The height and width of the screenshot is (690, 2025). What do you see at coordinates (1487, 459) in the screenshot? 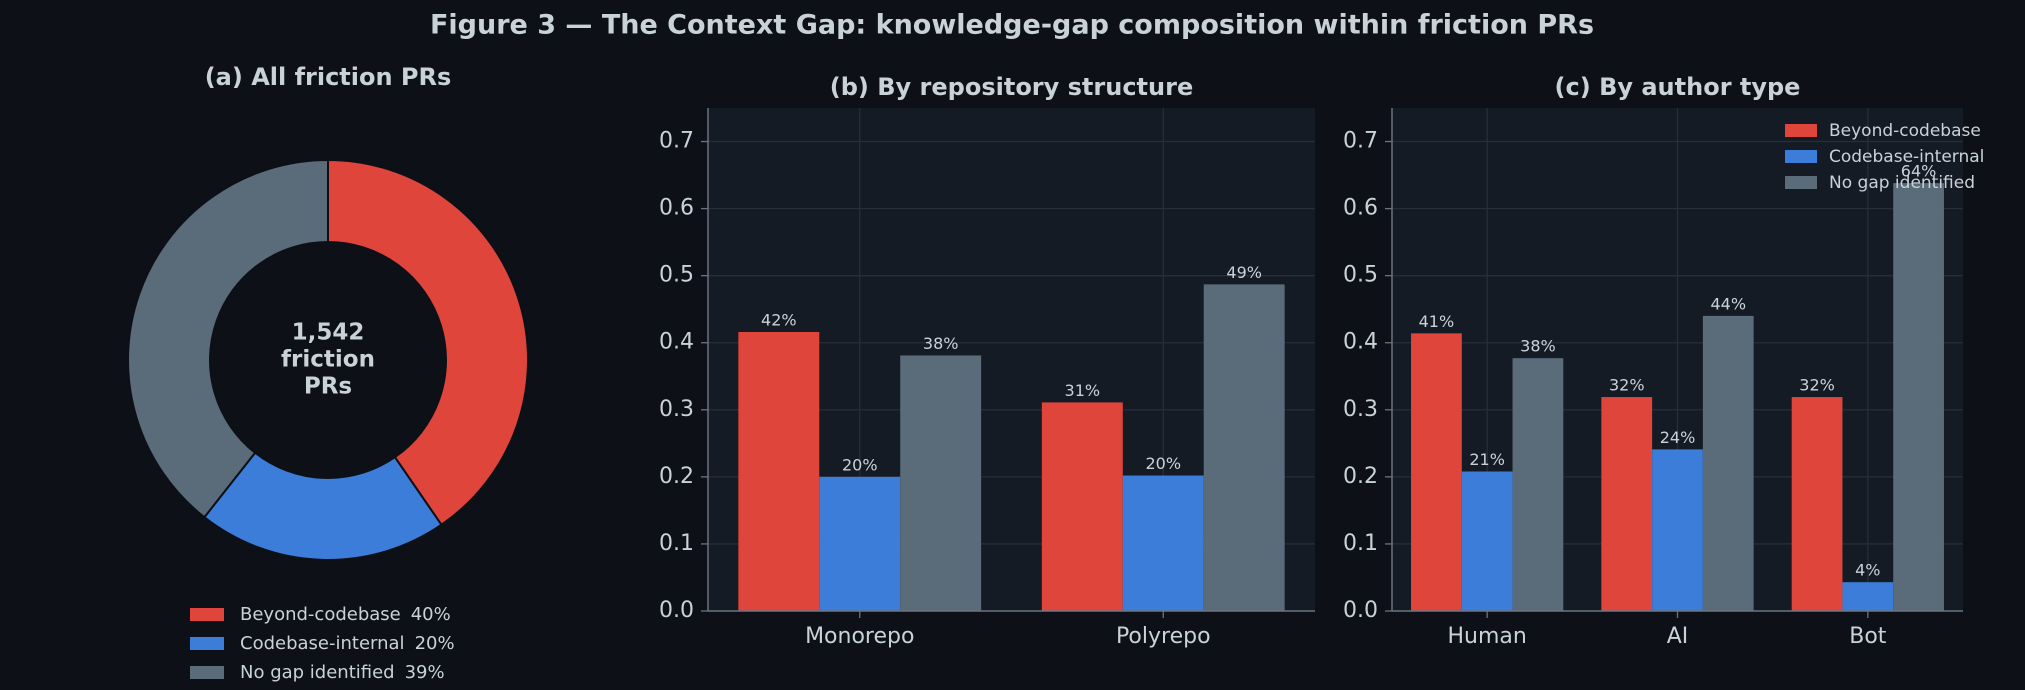
I see `value-label: 21%` at bounding box center [1487, 459].